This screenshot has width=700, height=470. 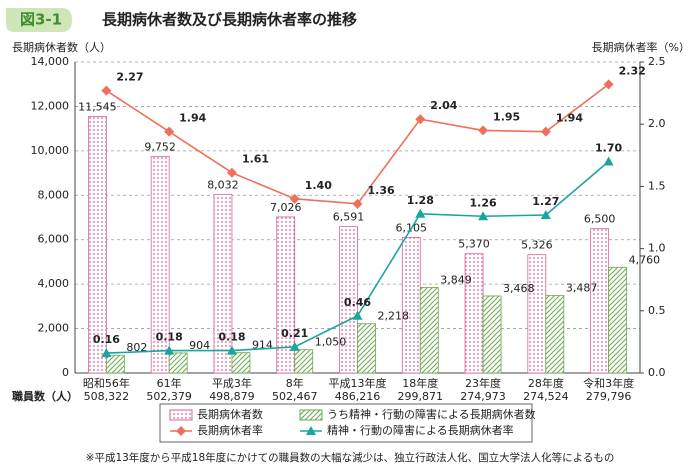 I want to click on y2-tick-label: 0.5, so click(x=657, y=310).